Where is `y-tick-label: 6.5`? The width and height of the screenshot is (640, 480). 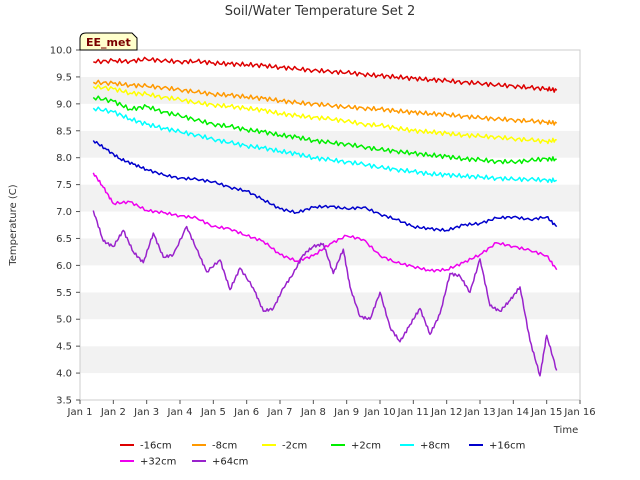
y-tick-label: 6.5 is located at coordinates (64, 239).